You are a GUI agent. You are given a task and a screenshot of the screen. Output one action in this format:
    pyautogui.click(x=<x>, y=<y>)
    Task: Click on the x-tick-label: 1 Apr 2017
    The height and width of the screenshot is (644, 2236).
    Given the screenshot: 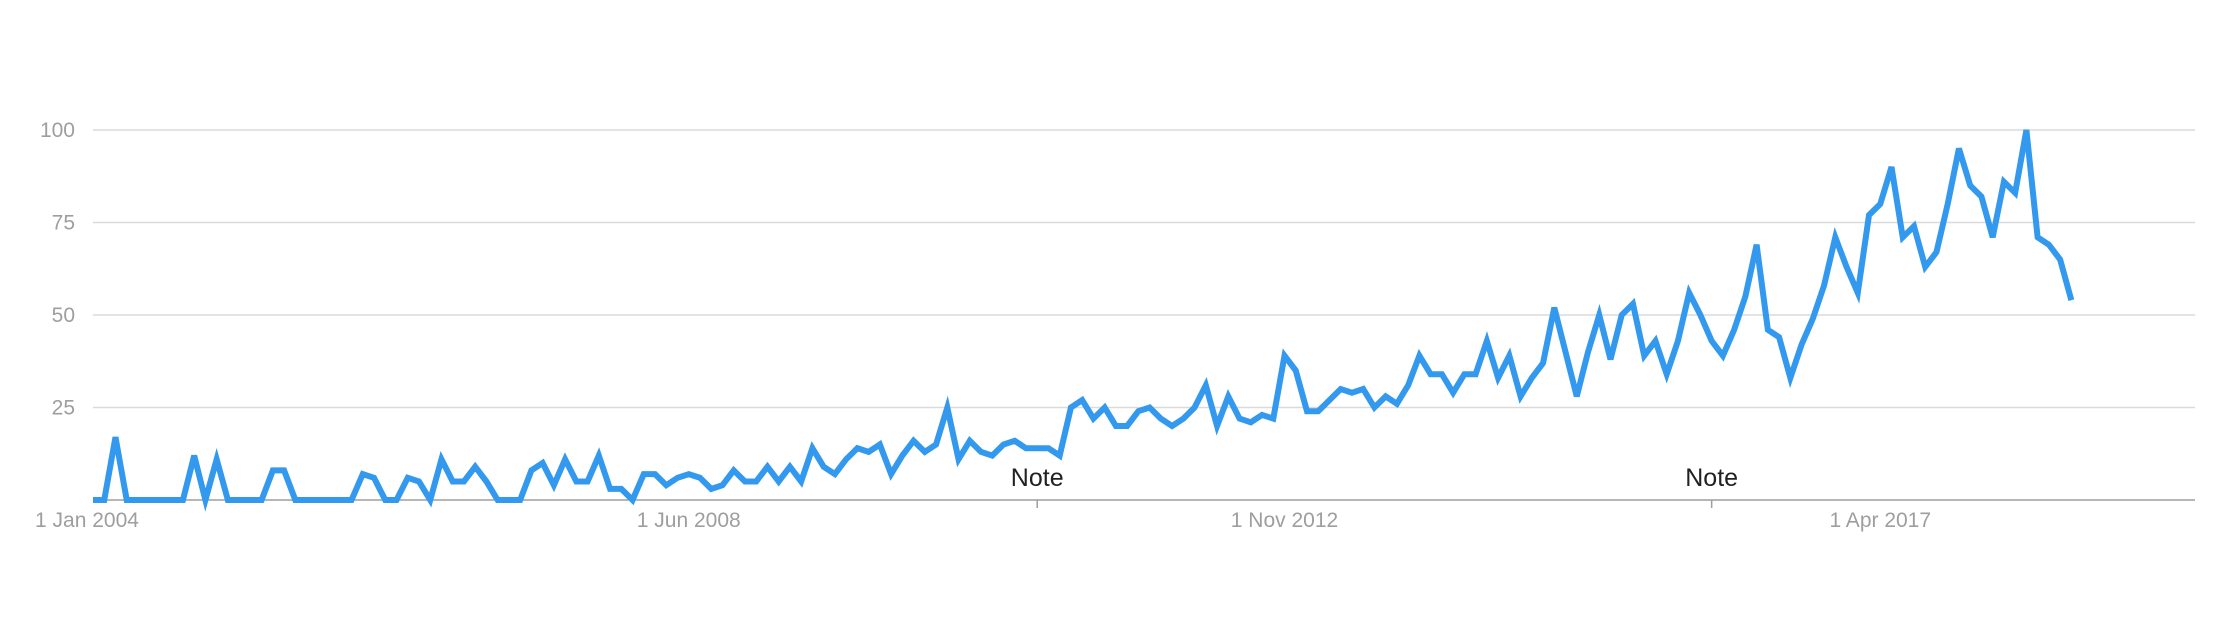 What is the action you would take?
    pyautogui.click(x=1880, y=520)
    